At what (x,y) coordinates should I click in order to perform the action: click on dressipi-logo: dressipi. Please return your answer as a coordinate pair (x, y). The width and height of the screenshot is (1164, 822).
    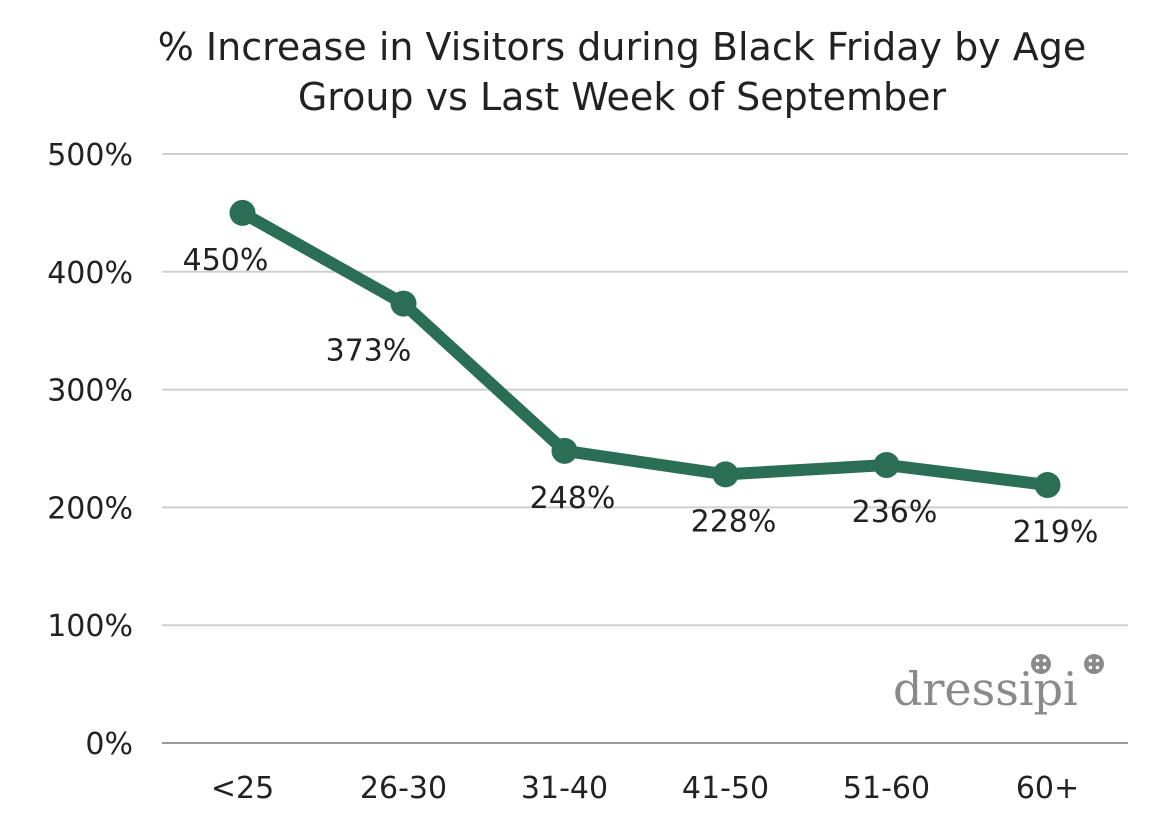
    Looking at the image, I should click on (998, 685).